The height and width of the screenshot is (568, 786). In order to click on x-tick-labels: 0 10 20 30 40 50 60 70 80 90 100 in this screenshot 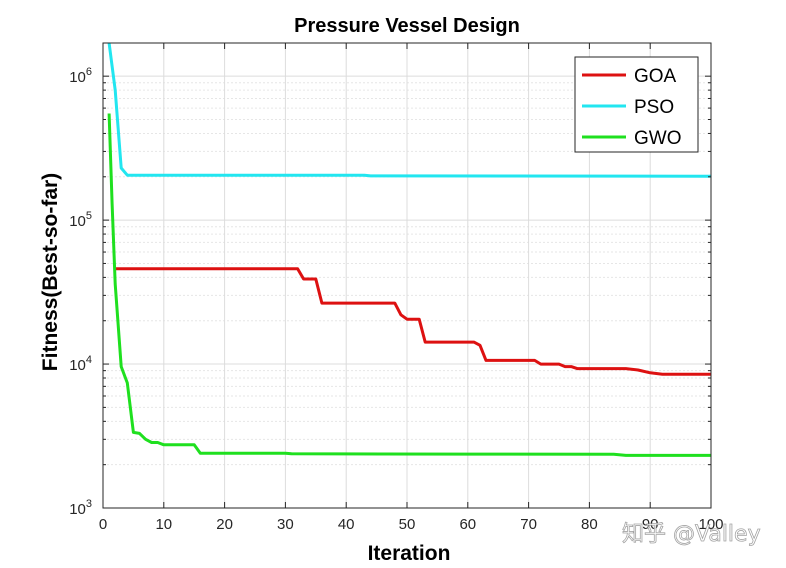, I will do `click(411, 524)`.